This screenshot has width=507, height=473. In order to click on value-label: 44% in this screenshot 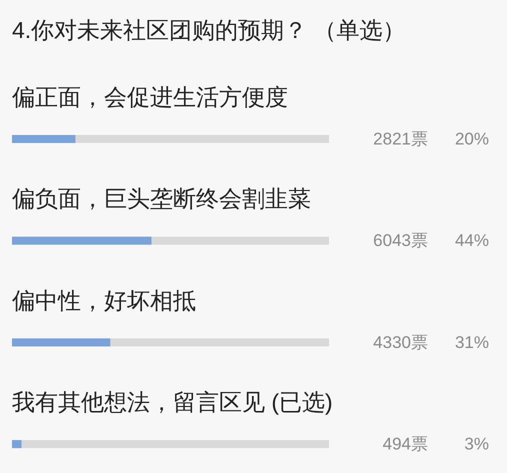, I will do `click(471, 240)`.